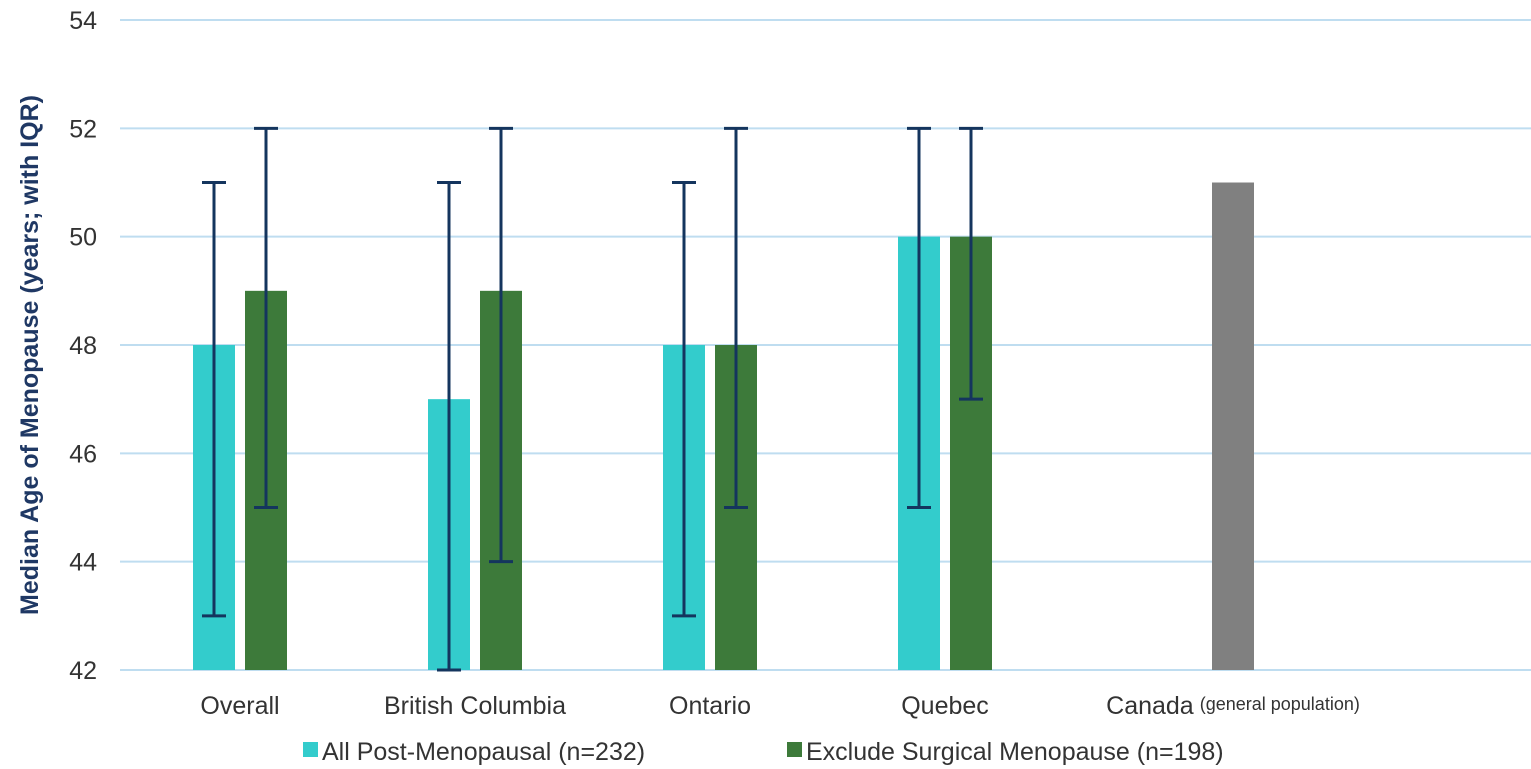 The width and height of the screenshot is (1531, 769). Describe the element at coordinates (475, 706) in the screenshot. I see `x-tick-label: British Columbia` at that location.